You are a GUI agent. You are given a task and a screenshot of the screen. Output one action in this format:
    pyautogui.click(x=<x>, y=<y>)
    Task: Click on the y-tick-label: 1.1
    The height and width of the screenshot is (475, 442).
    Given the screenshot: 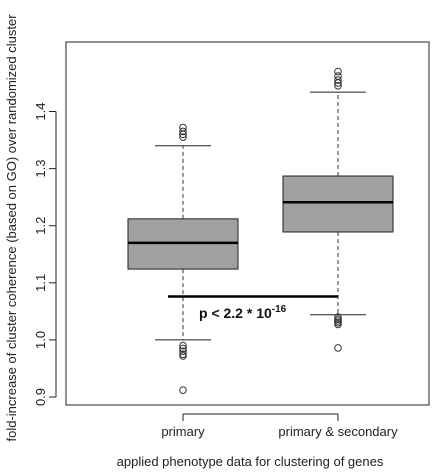 What is the action you would take?
    pyautogui.click(x=40, y=283)
    